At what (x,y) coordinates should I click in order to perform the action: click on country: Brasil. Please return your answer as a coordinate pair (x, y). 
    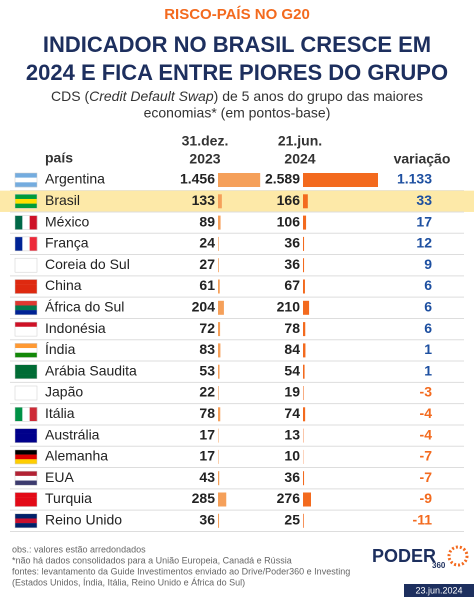
    Looking at the image, I should click on (62, 200).